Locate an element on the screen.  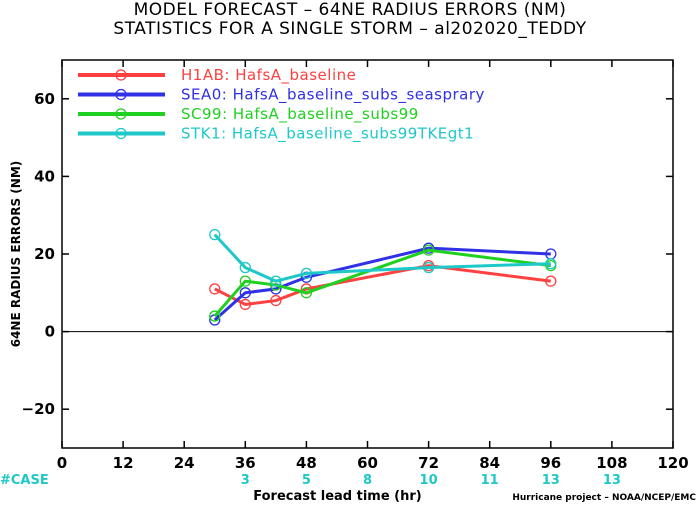
x-tick-label: 60 is located at coordinates (367, 463).